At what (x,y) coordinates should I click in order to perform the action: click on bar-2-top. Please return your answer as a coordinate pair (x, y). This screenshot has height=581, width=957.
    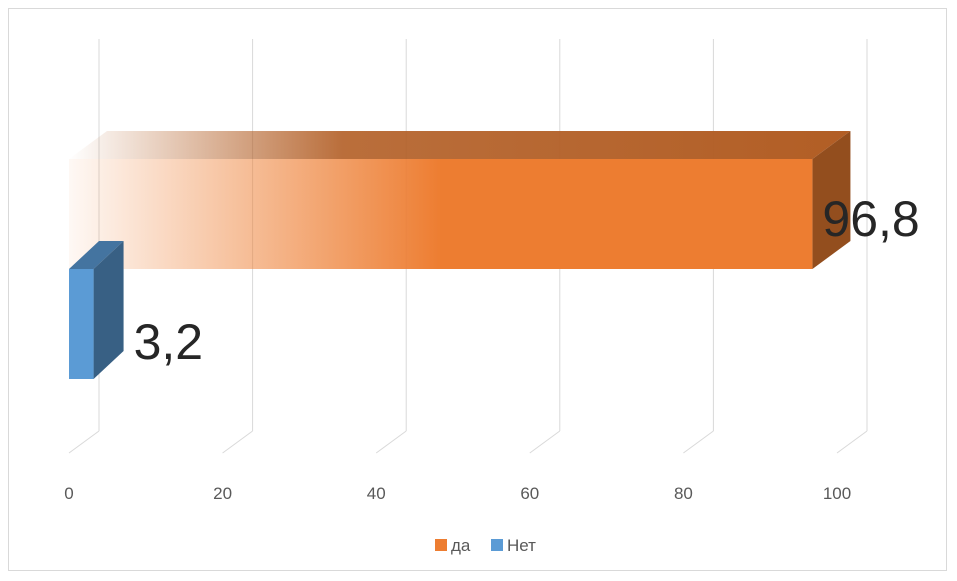
    Looking at the image, I should click on (96, 255).